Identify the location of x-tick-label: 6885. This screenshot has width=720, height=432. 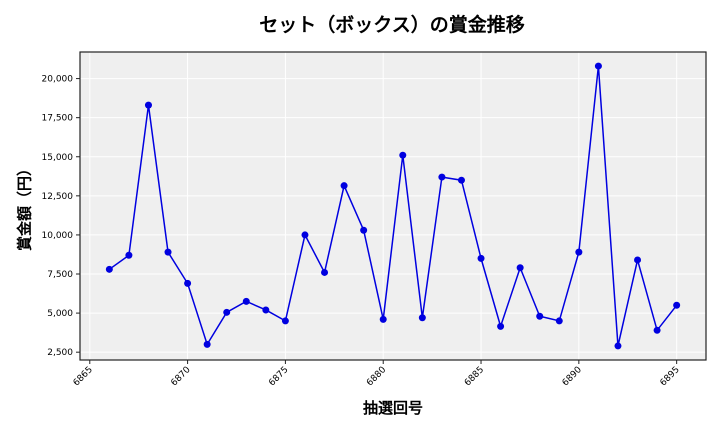
(474, 376).